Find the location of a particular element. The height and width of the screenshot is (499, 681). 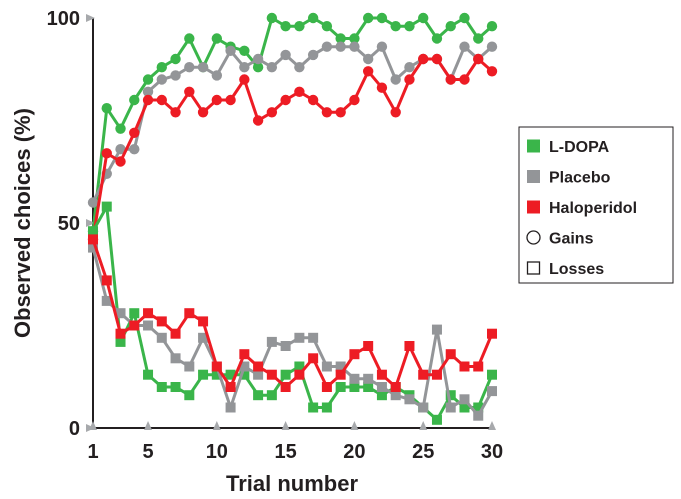

legend-item-losses: Losses is located at coordinates (565, 269).